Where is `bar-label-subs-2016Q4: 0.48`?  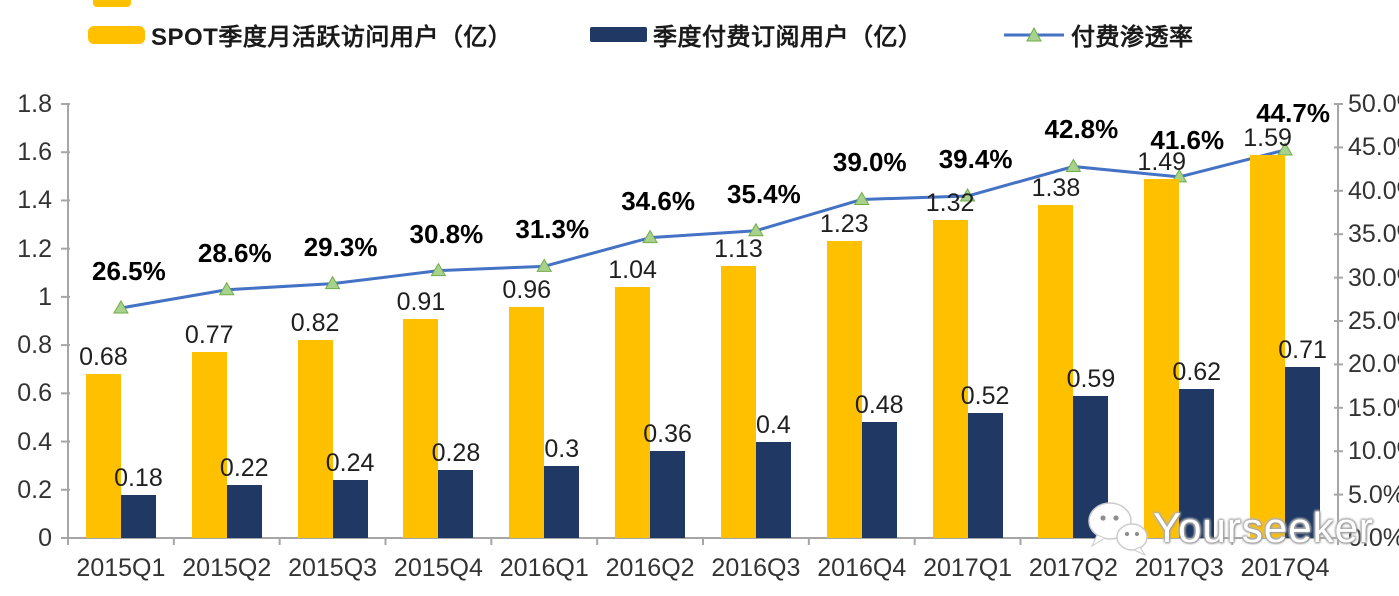 bar-label-subs-2016Q4: 0.48 is located at coordinates (879, 405).